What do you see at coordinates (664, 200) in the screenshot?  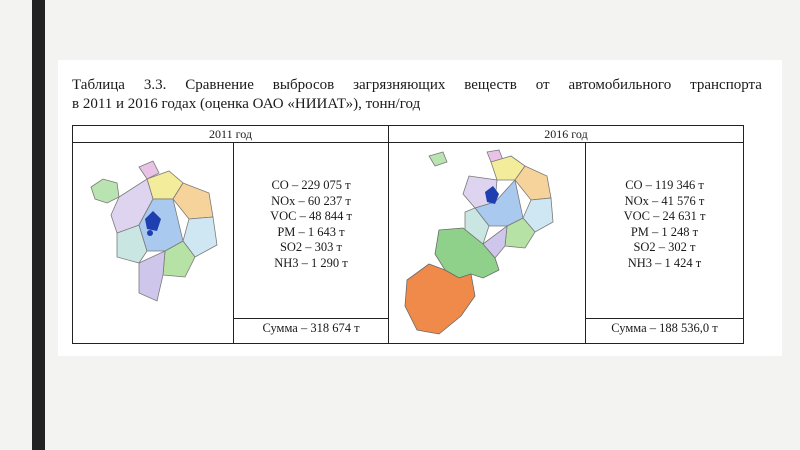 I see `pollutant-nox-2016: NOx – 41 576 т` at bounding box center [664, 200].